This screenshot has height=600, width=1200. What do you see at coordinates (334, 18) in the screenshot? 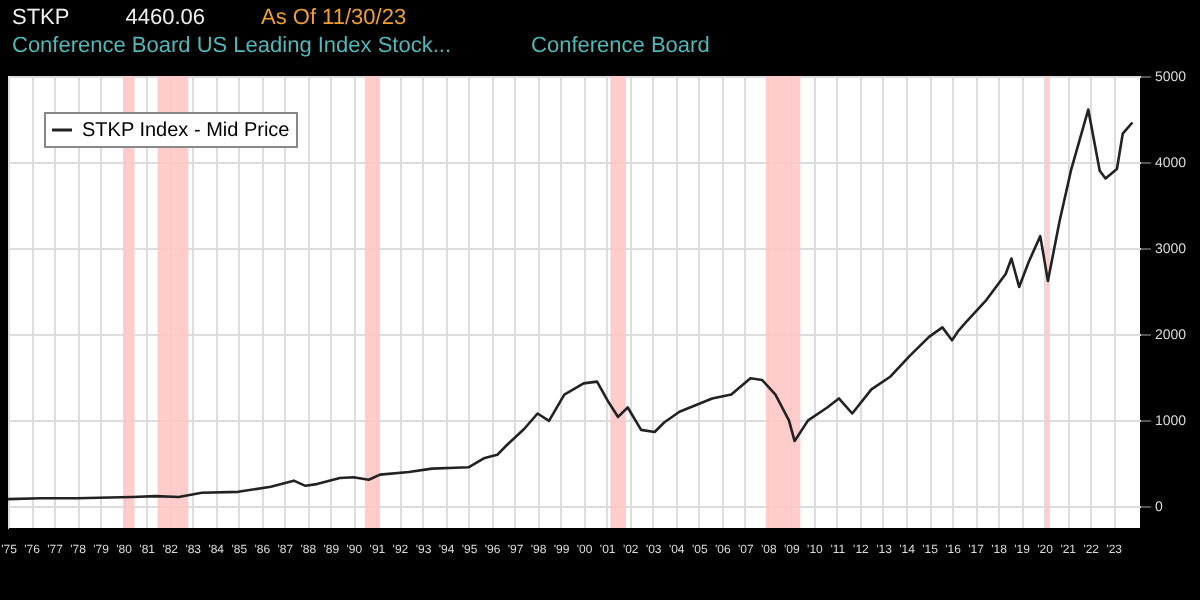
I see `text: As Of 11/30/23` at bounding box center [334, 18].